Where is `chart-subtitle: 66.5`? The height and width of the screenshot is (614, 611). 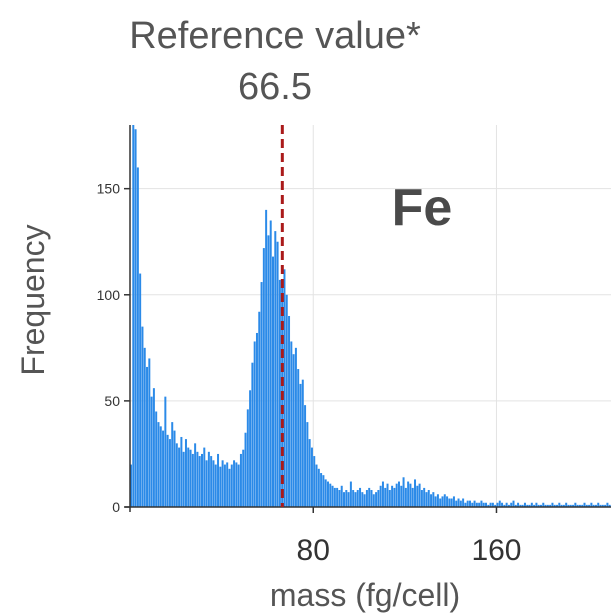
chart-subtitle: 66.5 is located at coordinates (275, 87).